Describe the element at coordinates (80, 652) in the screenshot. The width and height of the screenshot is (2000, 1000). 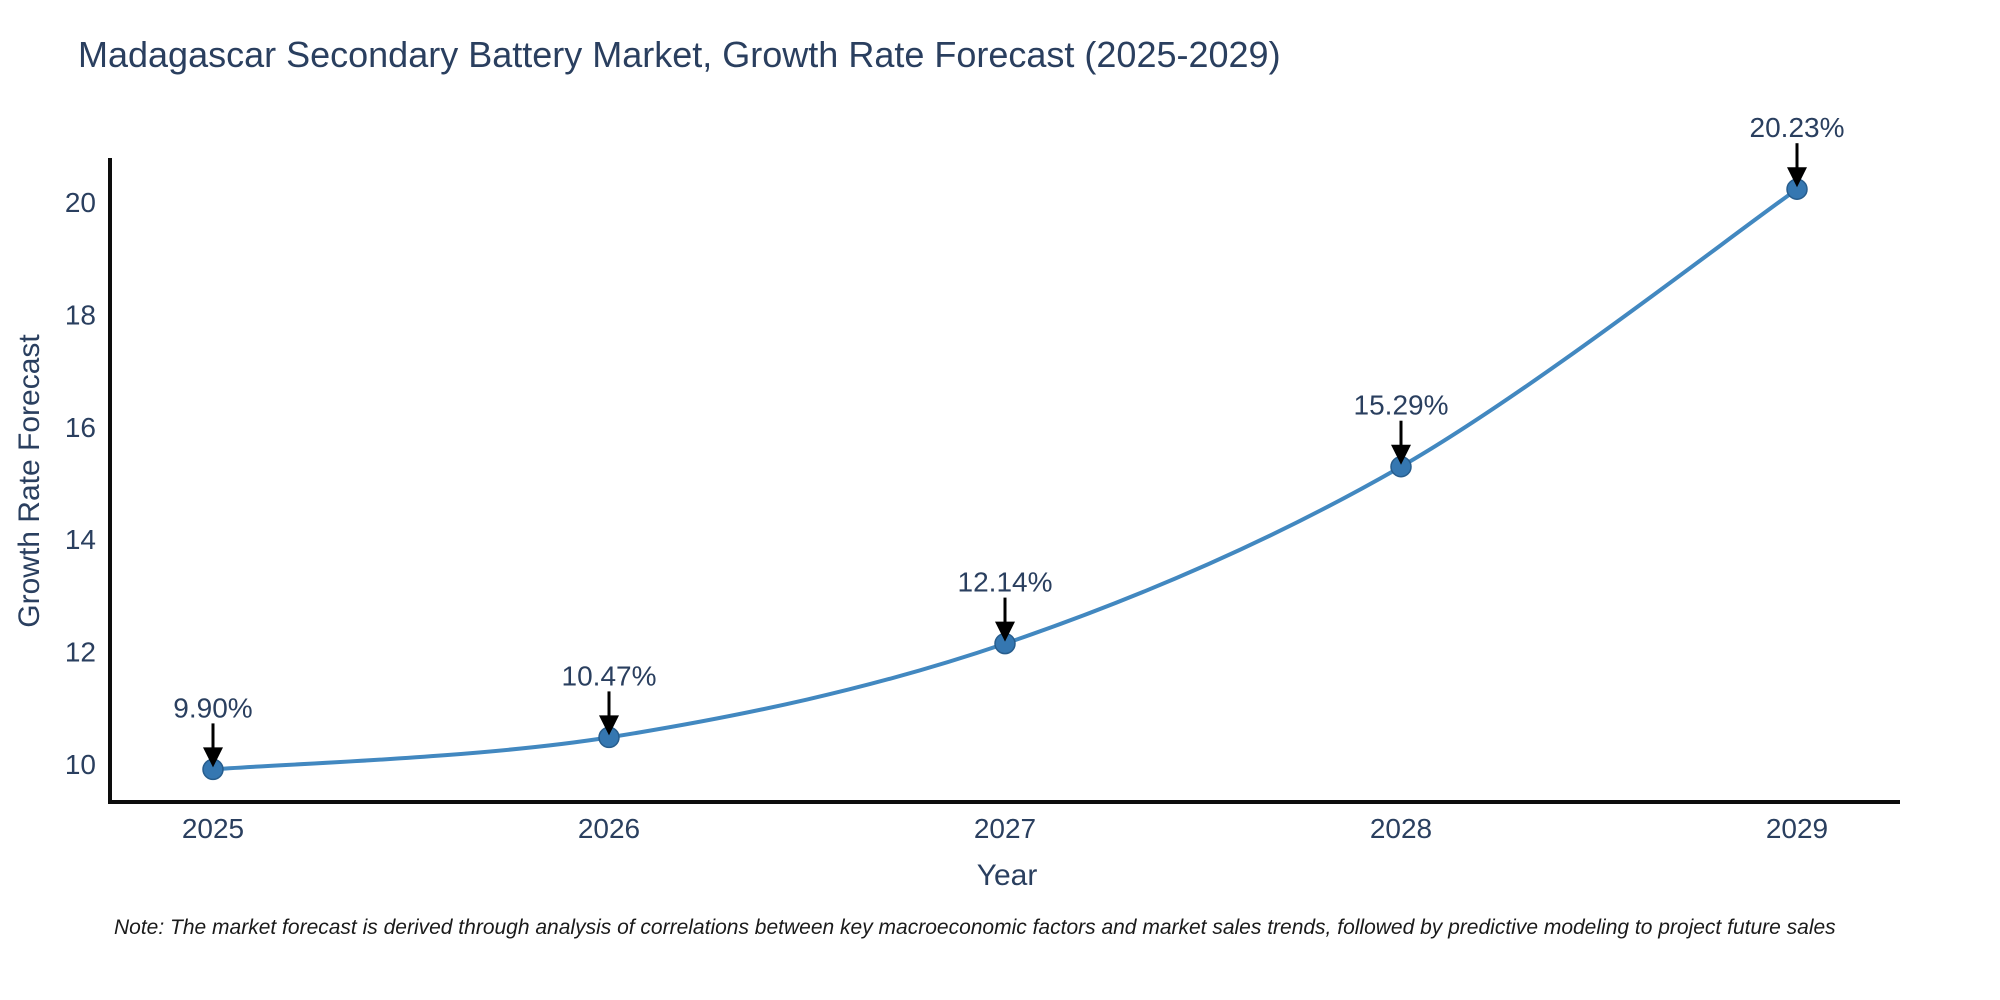
I see `y-tick-label: 12` at that location.